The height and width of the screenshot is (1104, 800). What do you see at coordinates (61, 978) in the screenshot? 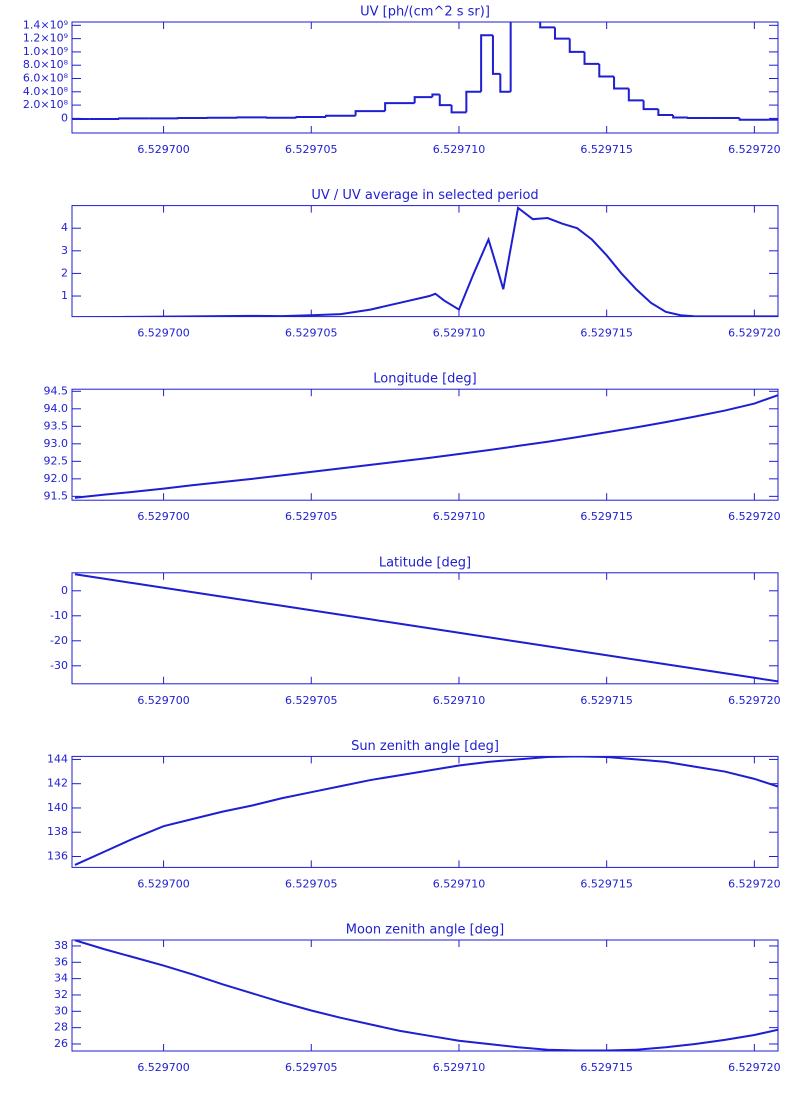
I see `y-tick-label: 34` at bounding box center [61, 978].